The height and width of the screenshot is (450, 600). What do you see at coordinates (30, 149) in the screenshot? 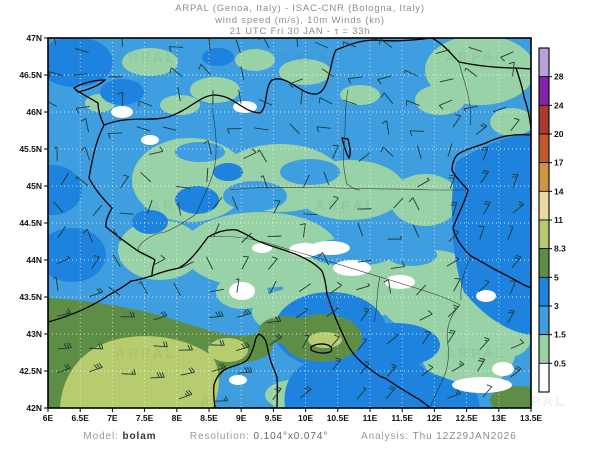
I see `y-axis-tick-label: 45.5N` at bounding box center [30, 149].